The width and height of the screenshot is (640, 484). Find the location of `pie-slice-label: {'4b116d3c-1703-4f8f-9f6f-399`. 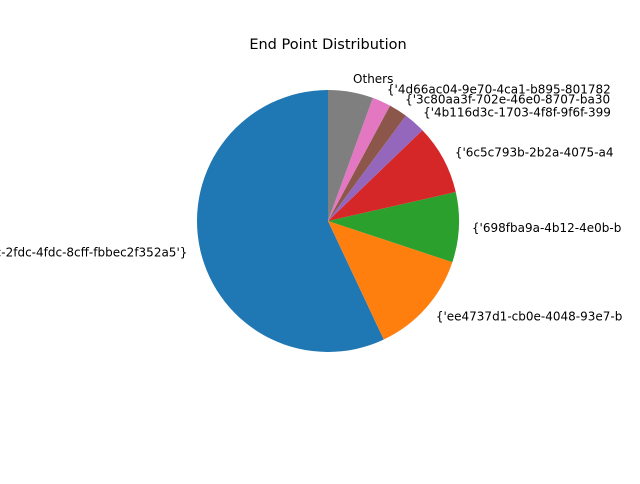

pie-slice-label: {'4b116d3c-1703-4f8f-9f6f-399 is located at coordinates (517, 113).